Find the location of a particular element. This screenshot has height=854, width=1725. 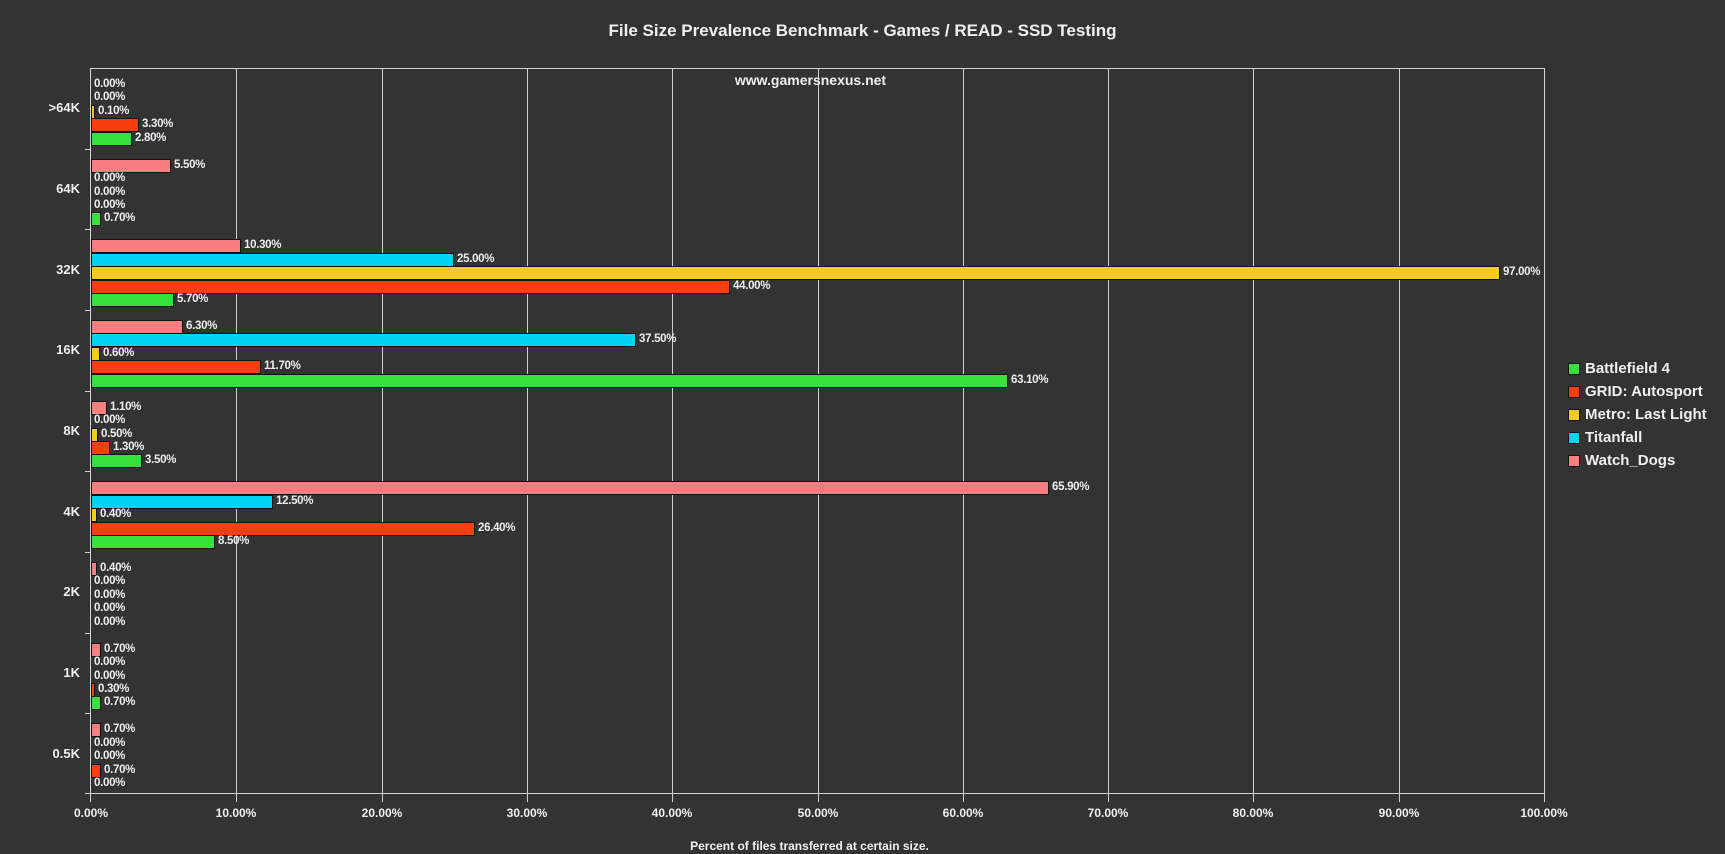

bar-value-label: 37.50% is located at coordinates (658, 339).